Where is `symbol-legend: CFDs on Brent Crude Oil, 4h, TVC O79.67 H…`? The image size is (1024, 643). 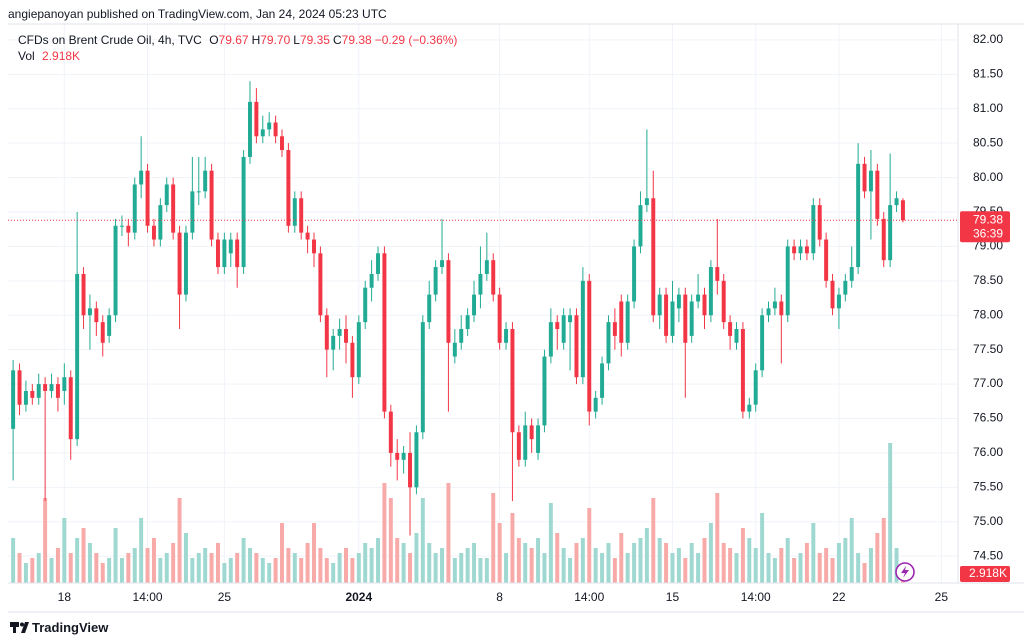
symbol-legend: CFDs on Brent Crude Oil, 4h, TVC O79.67 H… is located at coordinates (237, 40).